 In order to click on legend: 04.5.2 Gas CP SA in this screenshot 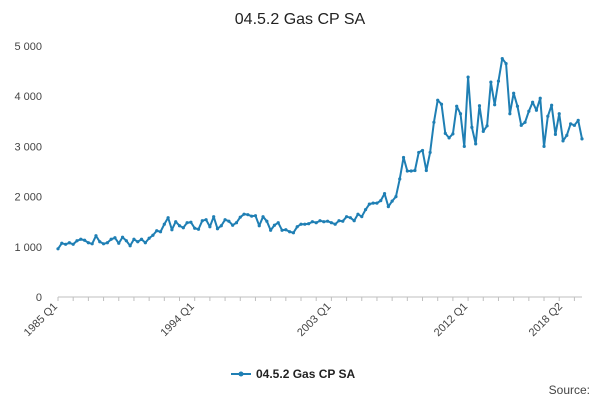, I will do `click(293, 374)`.